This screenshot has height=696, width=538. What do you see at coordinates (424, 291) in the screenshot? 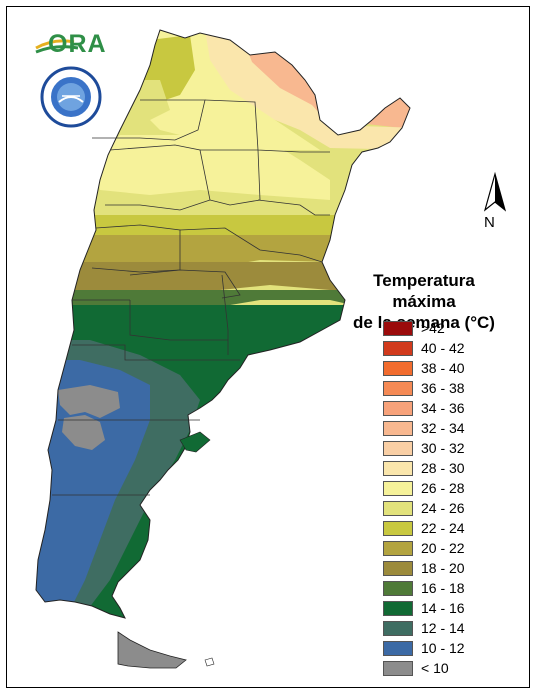
I see `legend-title-line1: Temperatura máxima` at bounding box center [424, 291].